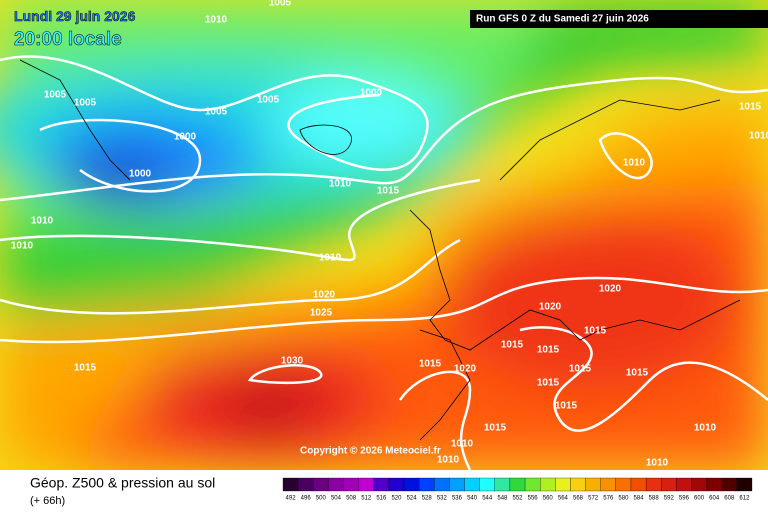  I want to click on scale-label: 584, so click(639, 499).